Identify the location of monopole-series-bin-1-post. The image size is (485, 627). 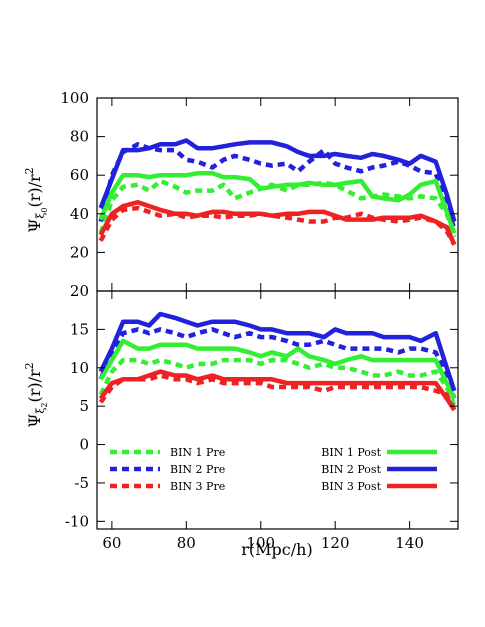
(277, 202).